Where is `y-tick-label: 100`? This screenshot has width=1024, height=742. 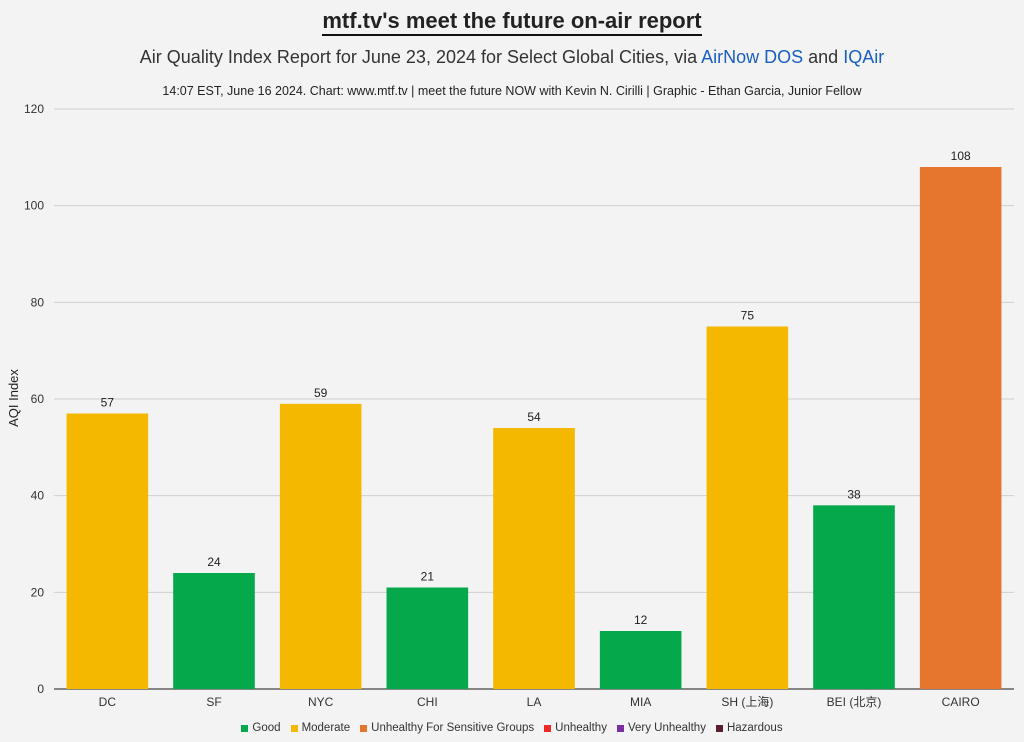
y-tick-label: 100 is located at coordinates (34, 206).